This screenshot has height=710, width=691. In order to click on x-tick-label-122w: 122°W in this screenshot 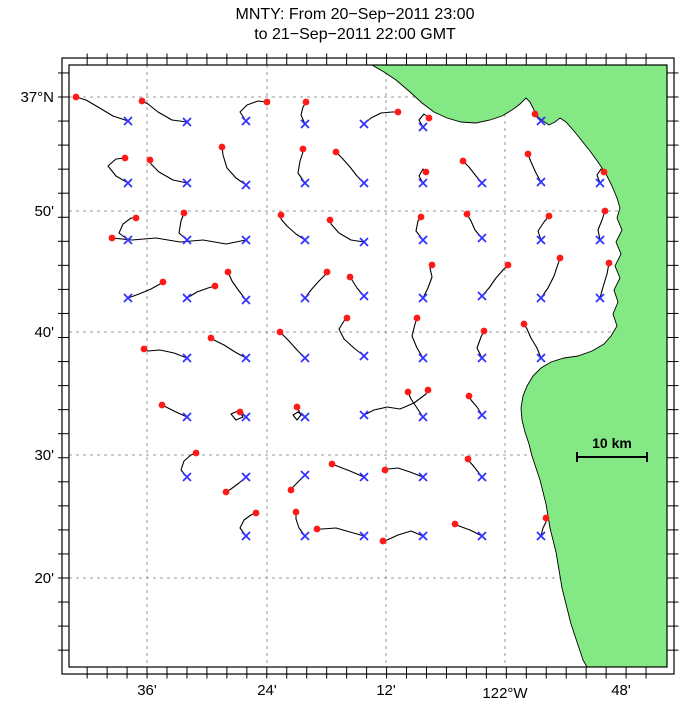, I will do `click(505, 693)`.